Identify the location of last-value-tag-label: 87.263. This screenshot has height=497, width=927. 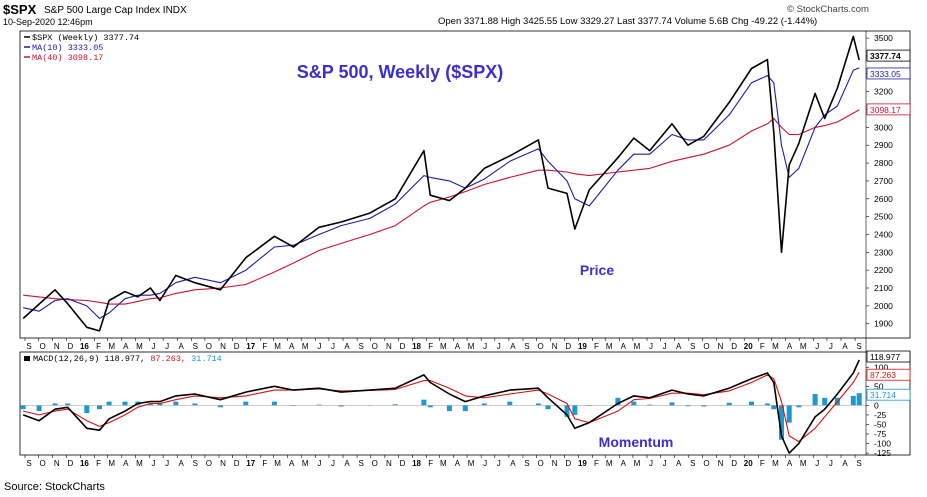
(883, 375).